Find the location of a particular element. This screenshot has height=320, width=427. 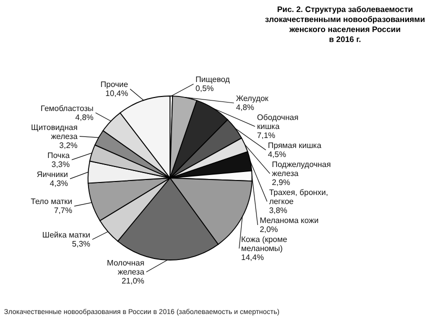

slice-label: Кожа (кроме меланомы) is located at coordinates (264, 244).